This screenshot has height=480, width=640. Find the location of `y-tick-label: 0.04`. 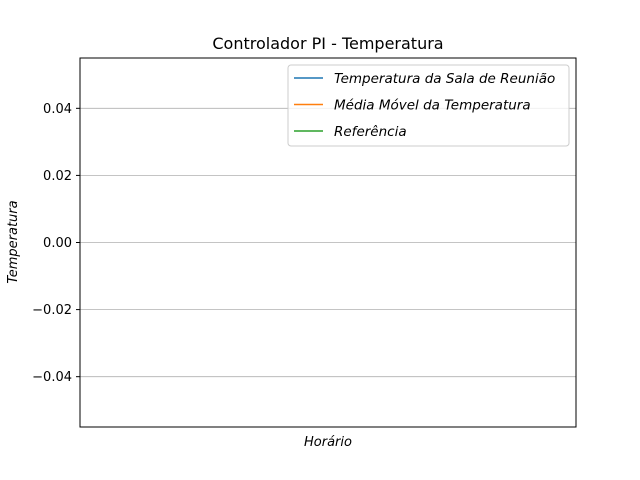

y-tick-label: 0.04 is located at coordinates (57, 109).